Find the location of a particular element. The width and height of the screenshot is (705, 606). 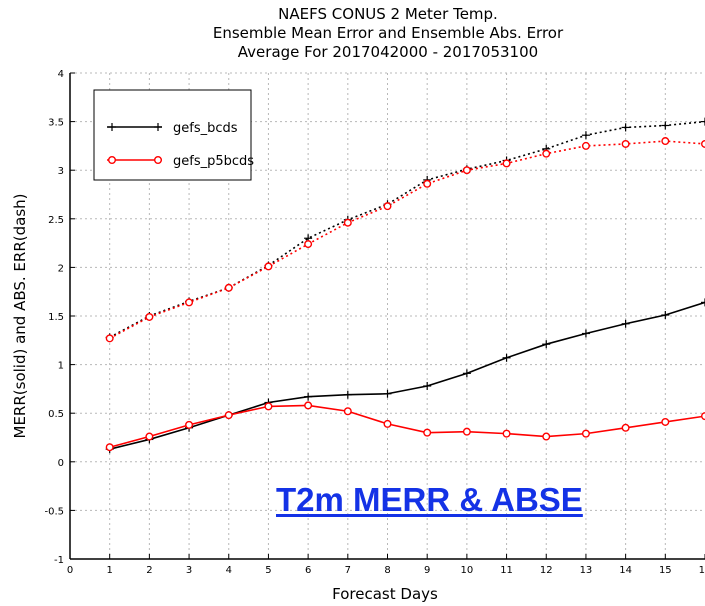

legend-box is located at coordinates (172, 135).